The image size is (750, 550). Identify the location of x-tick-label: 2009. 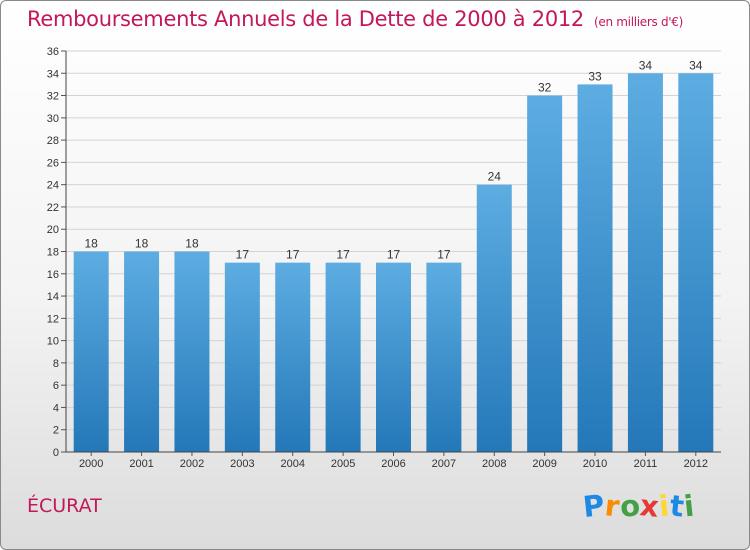
(544, 464).